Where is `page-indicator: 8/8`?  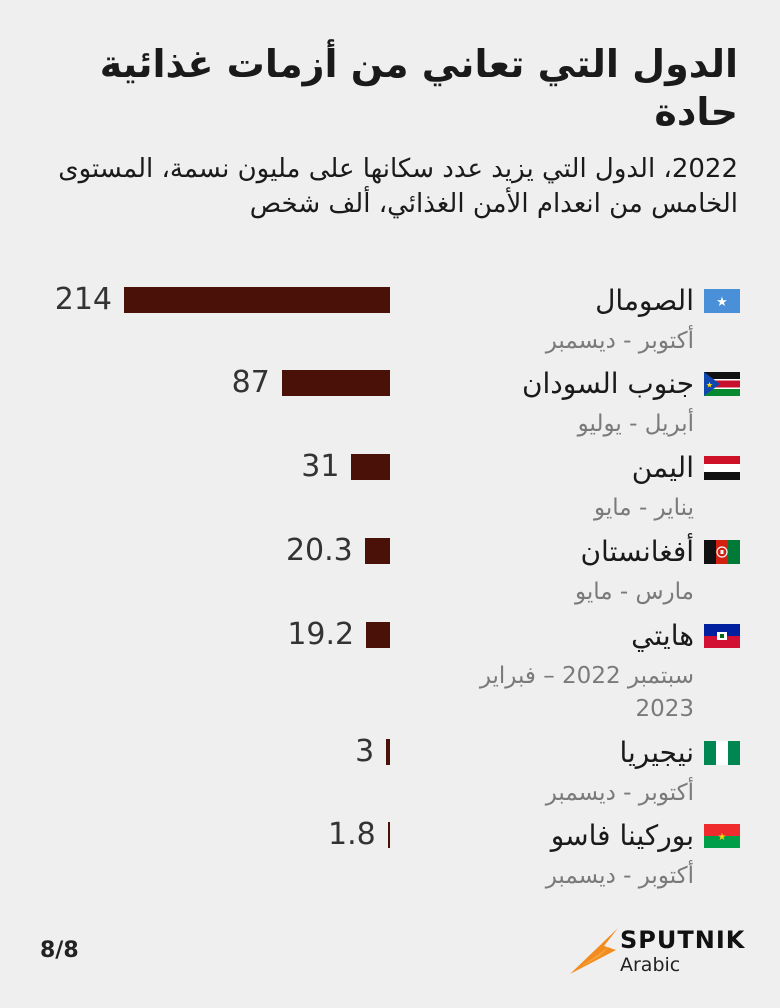 page-indicator: 8/8 is located at coordinates (59, 950).